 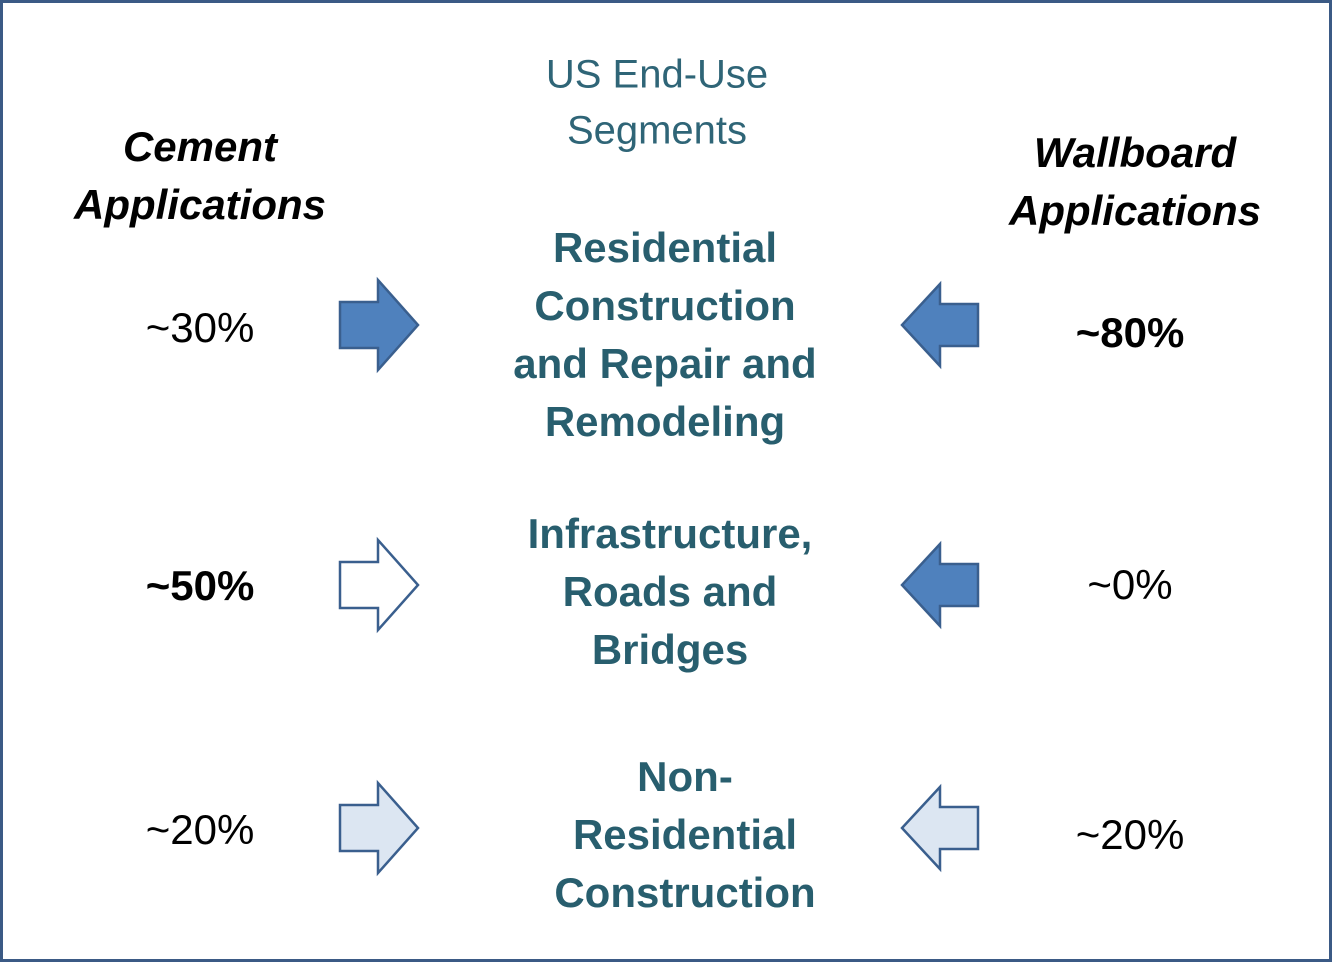 What do you see at coordinates (1130, 834) in the screenshot?
I see `wallboard-share: ~20%` at bounding box center [1130, 834].